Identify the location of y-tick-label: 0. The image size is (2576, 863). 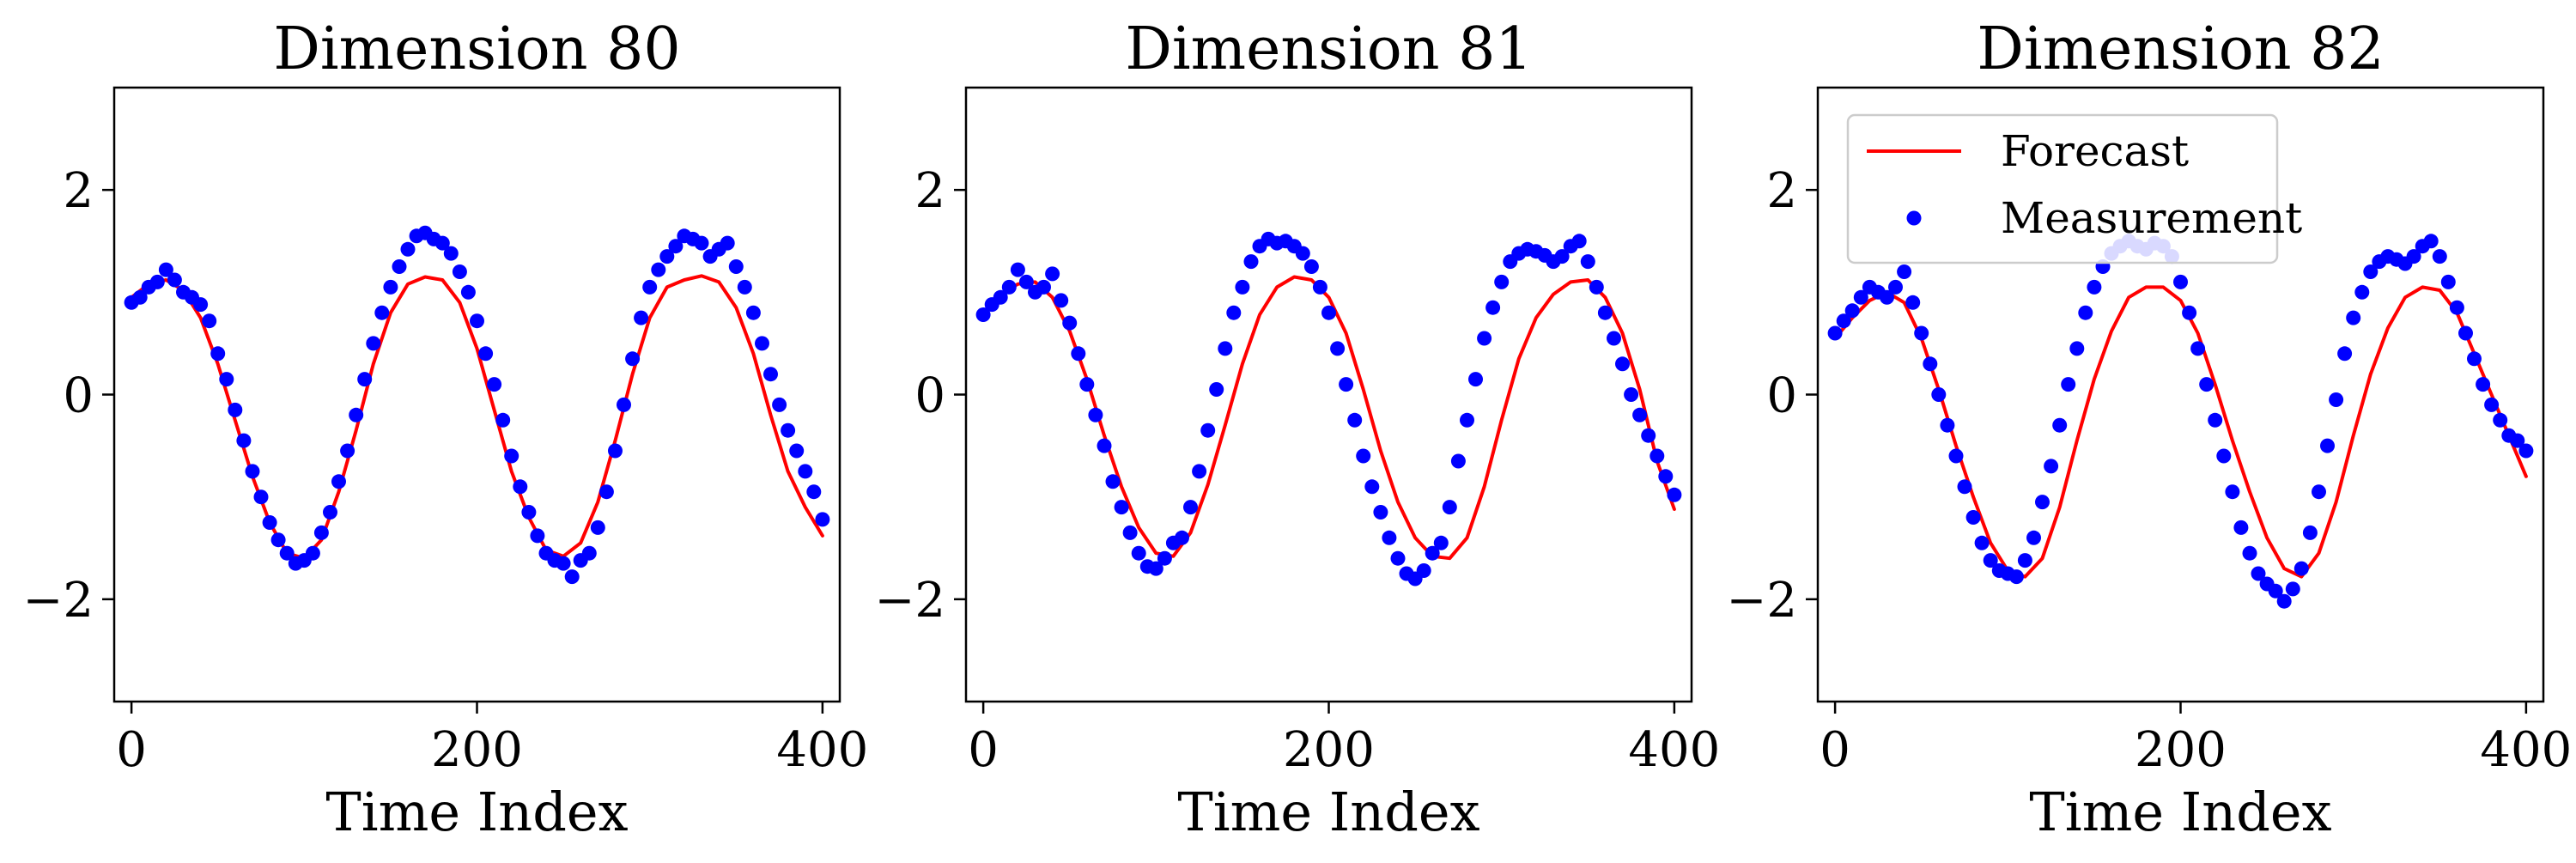
(78, 396).